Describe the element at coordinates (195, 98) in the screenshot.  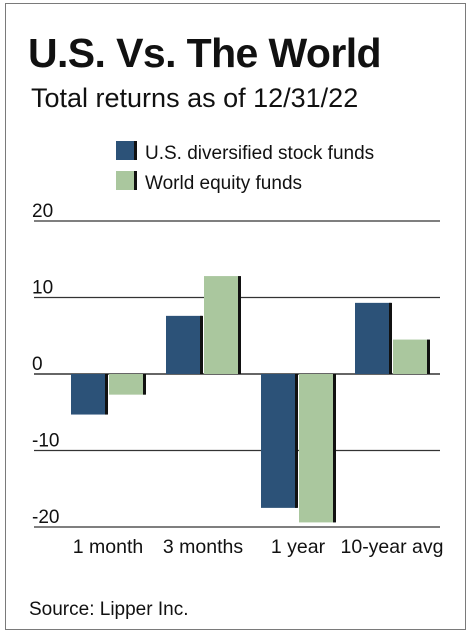
I see `chart-subtitle: Total returns as of 12/31/22` at that location.